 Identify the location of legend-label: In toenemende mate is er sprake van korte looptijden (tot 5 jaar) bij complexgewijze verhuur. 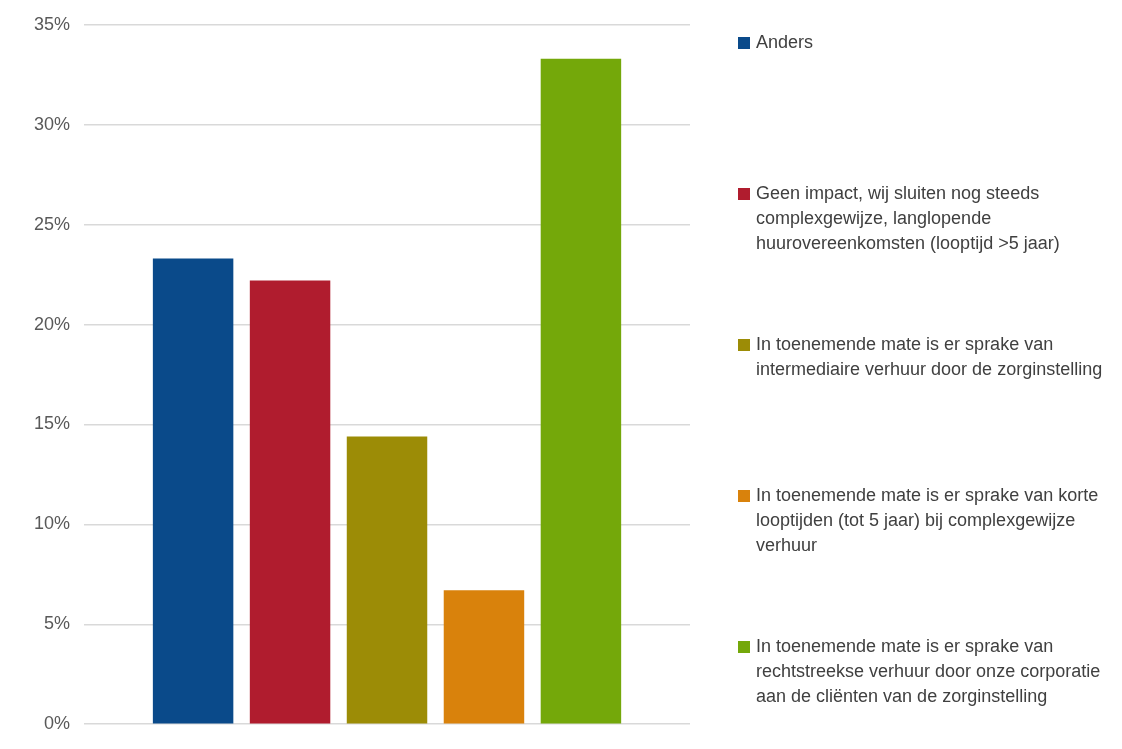
(928, 520).